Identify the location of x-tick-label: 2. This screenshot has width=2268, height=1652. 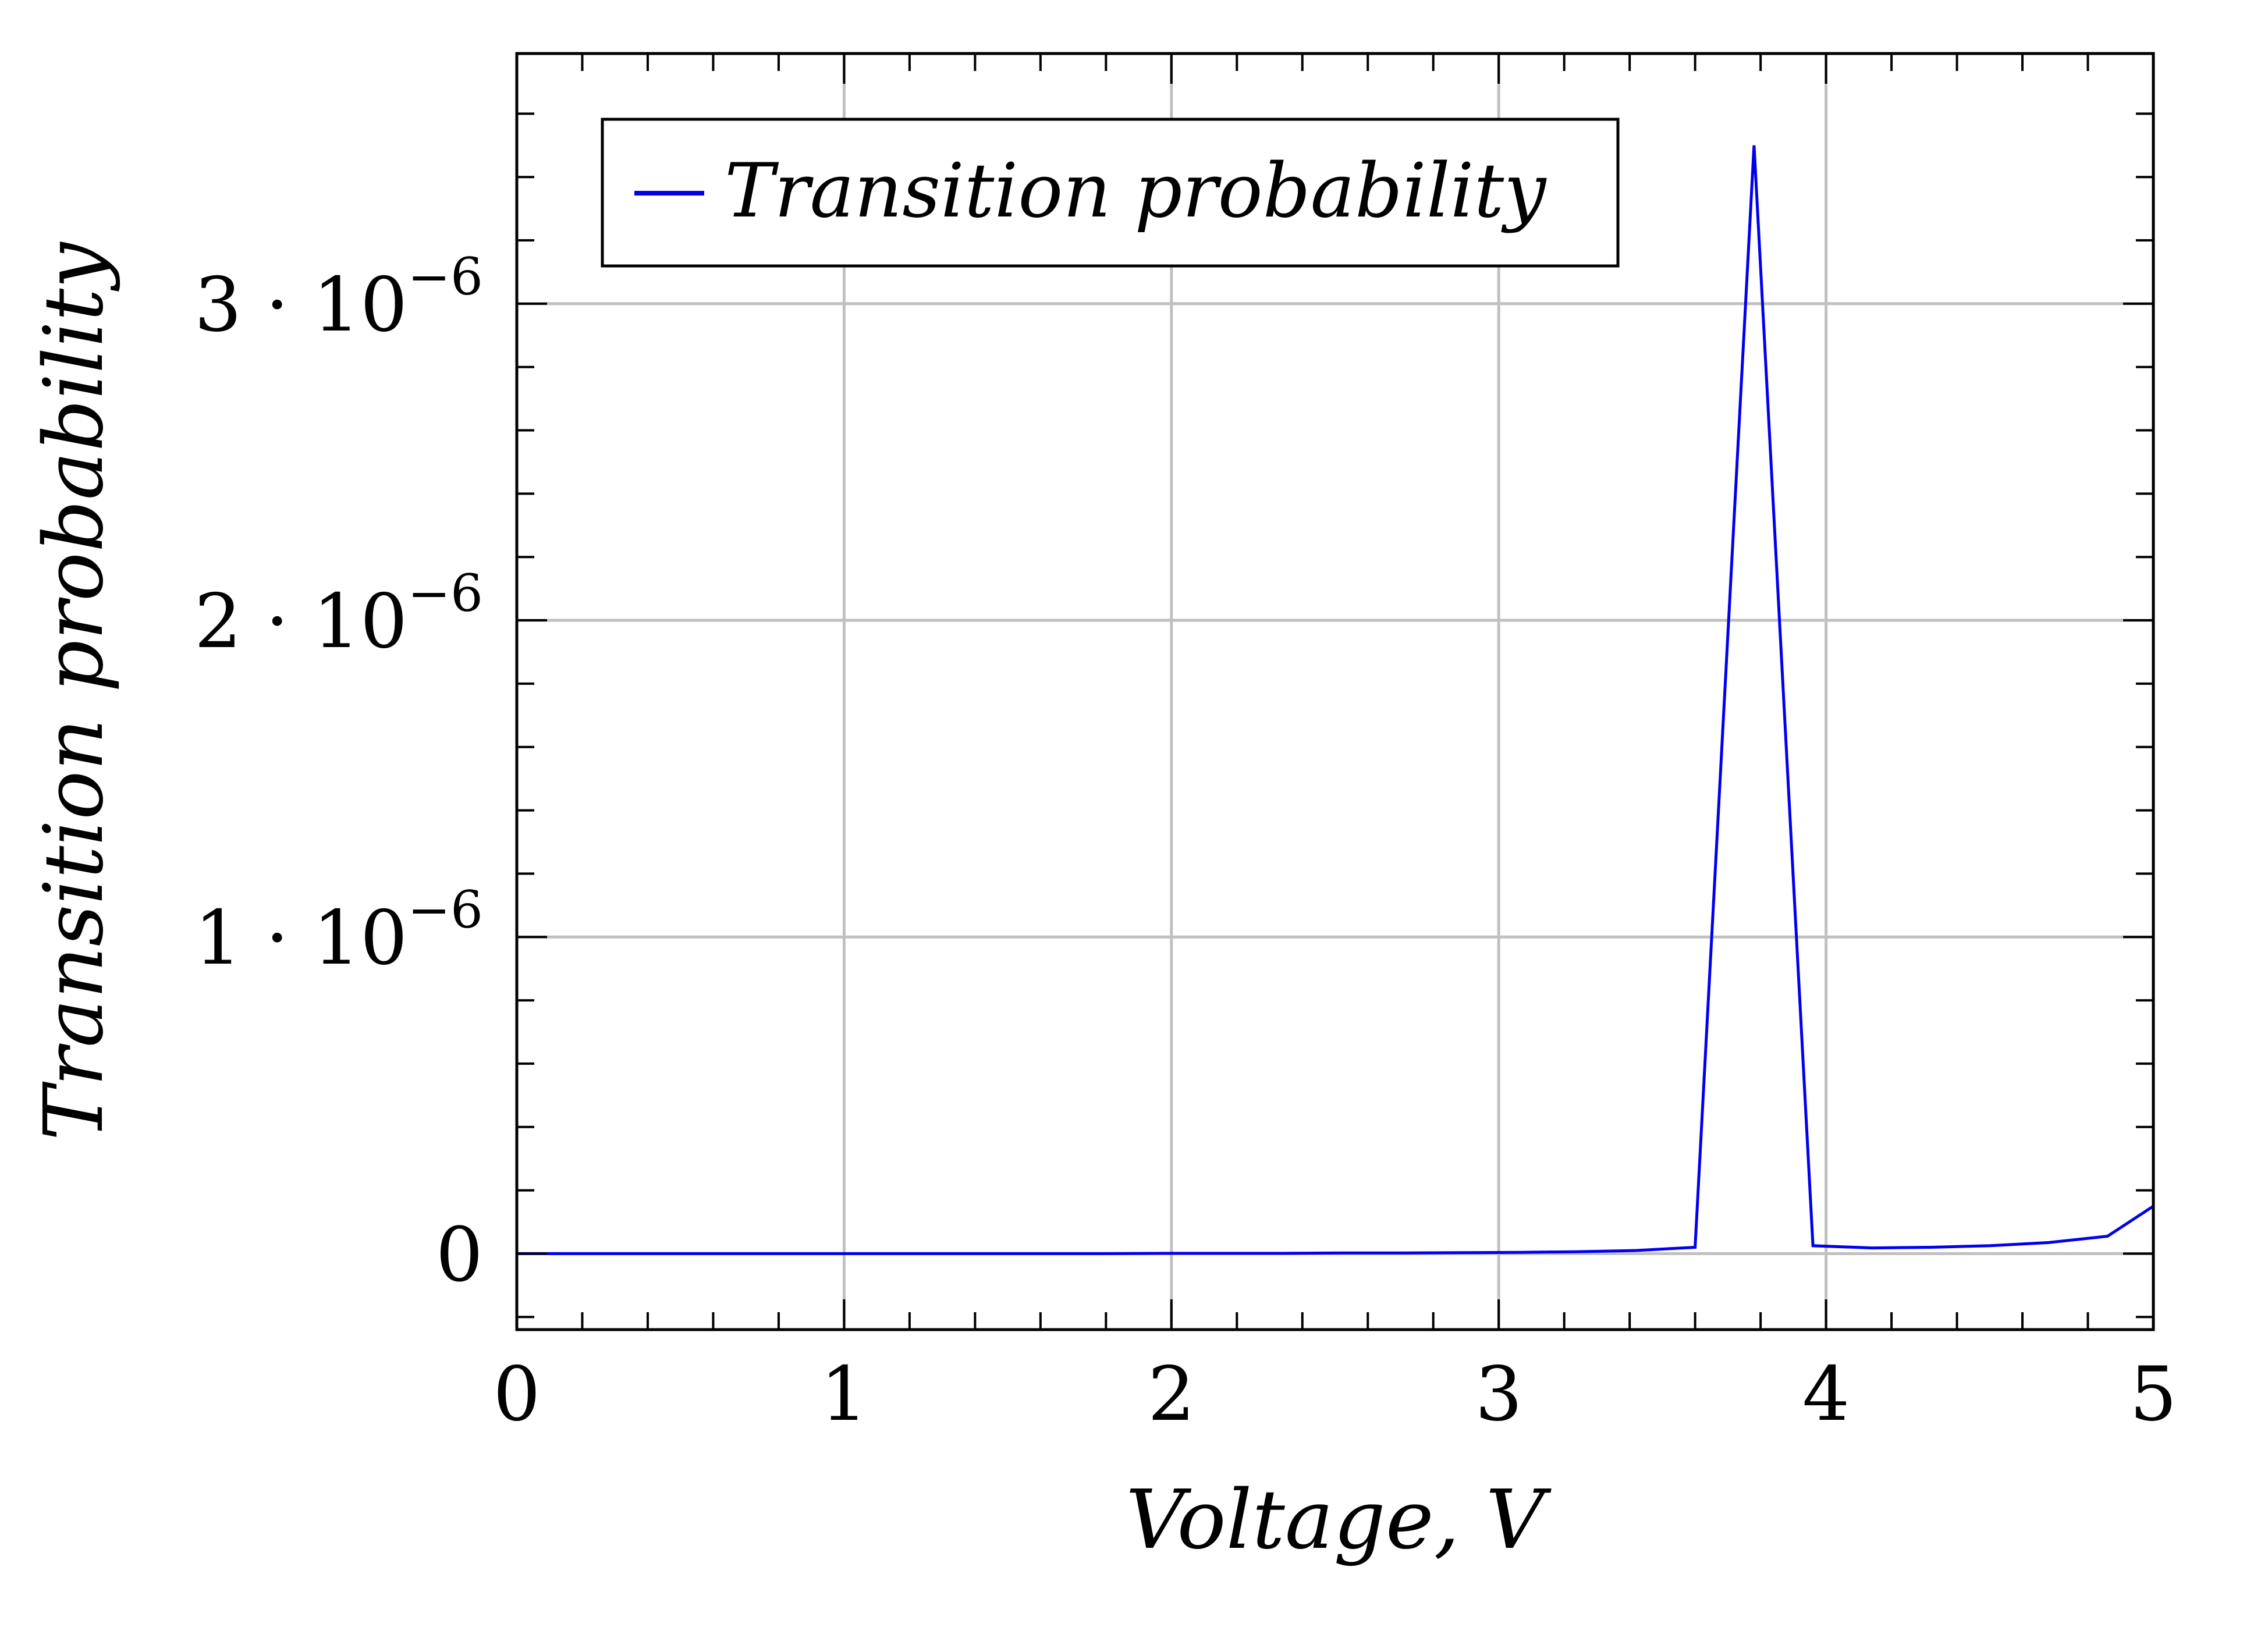
(1171, 1394).